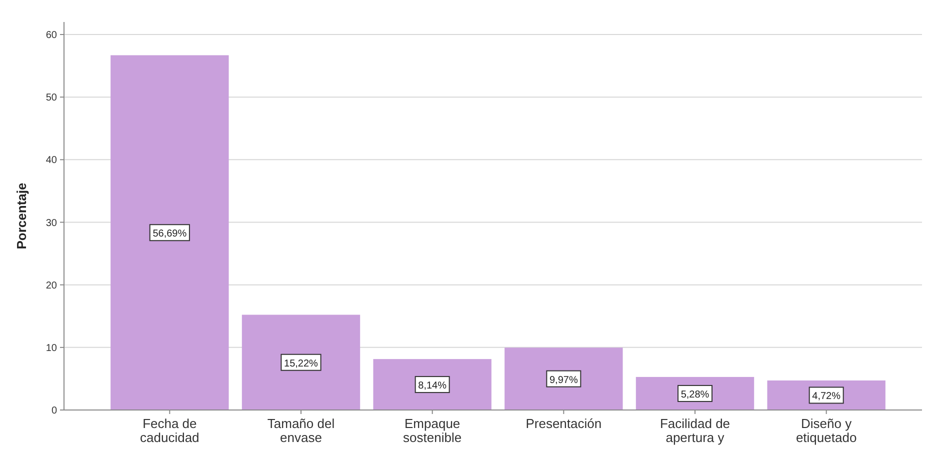 The height and width of the screenshot is (464, 934). I want to click on y-tick-label: 30, so click(52, 223).